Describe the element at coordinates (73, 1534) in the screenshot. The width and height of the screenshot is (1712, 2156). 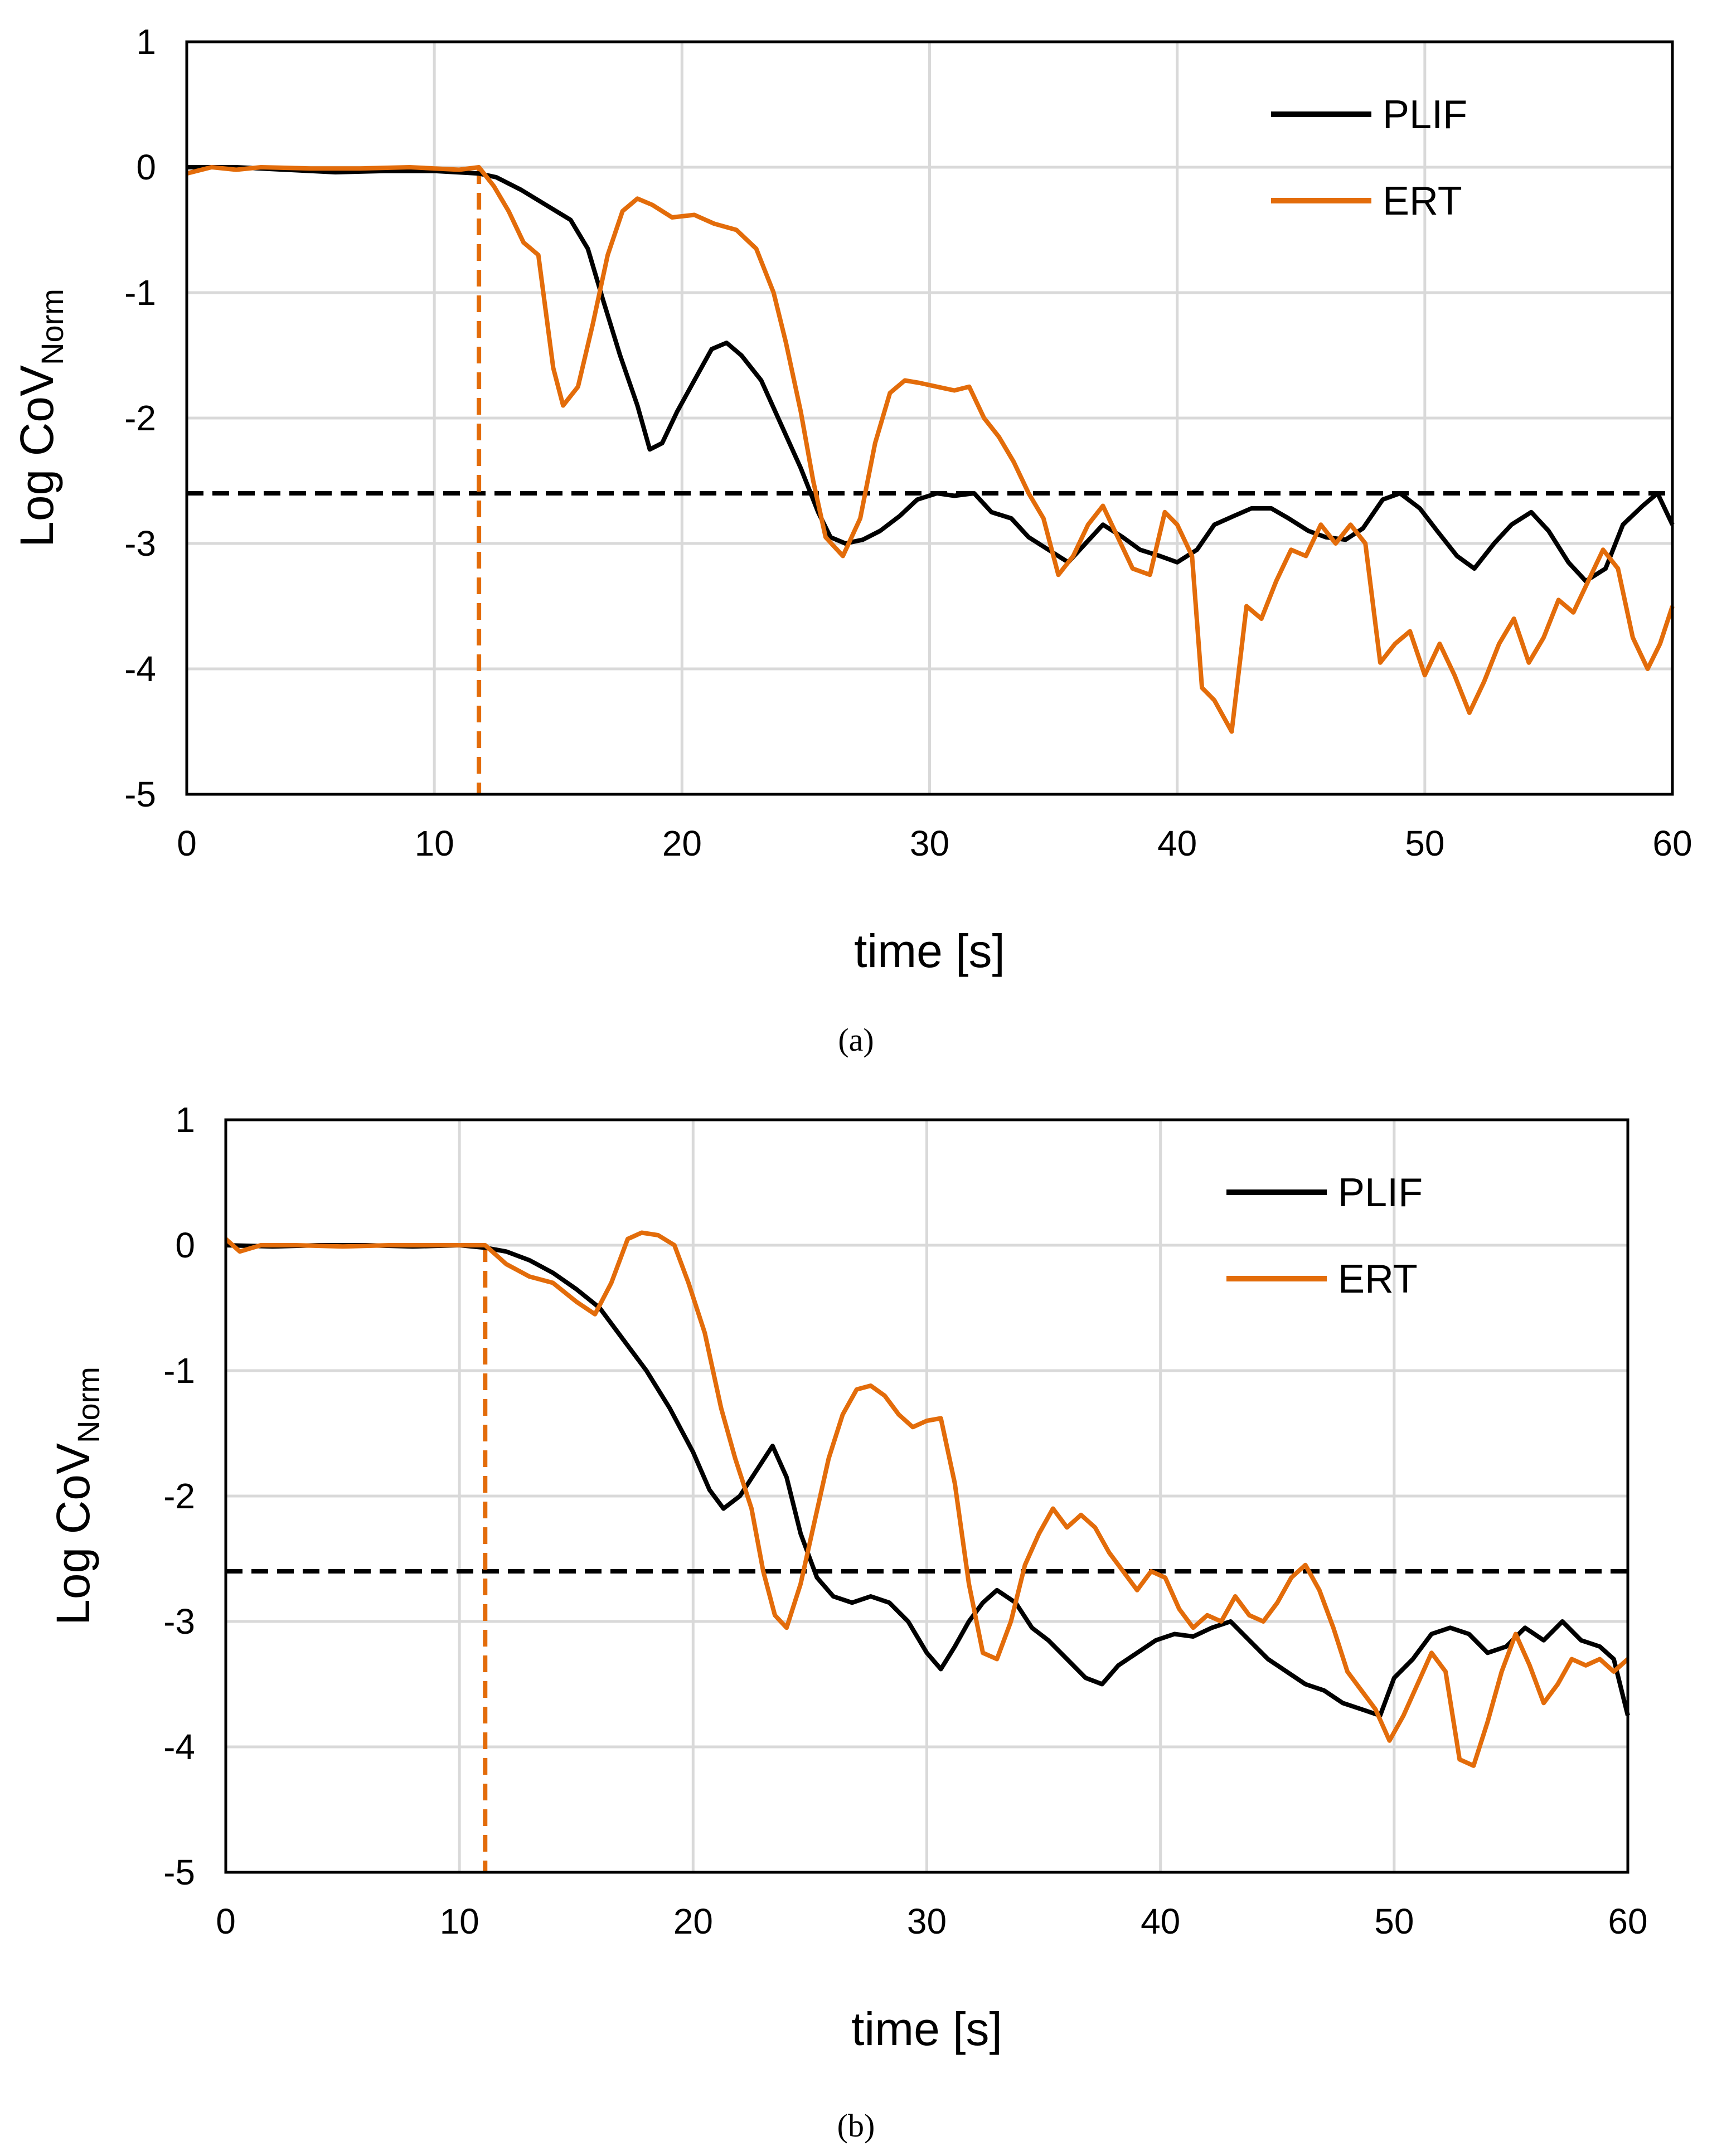
I see `y-axis-title-main-b: Log CoV` at that location.